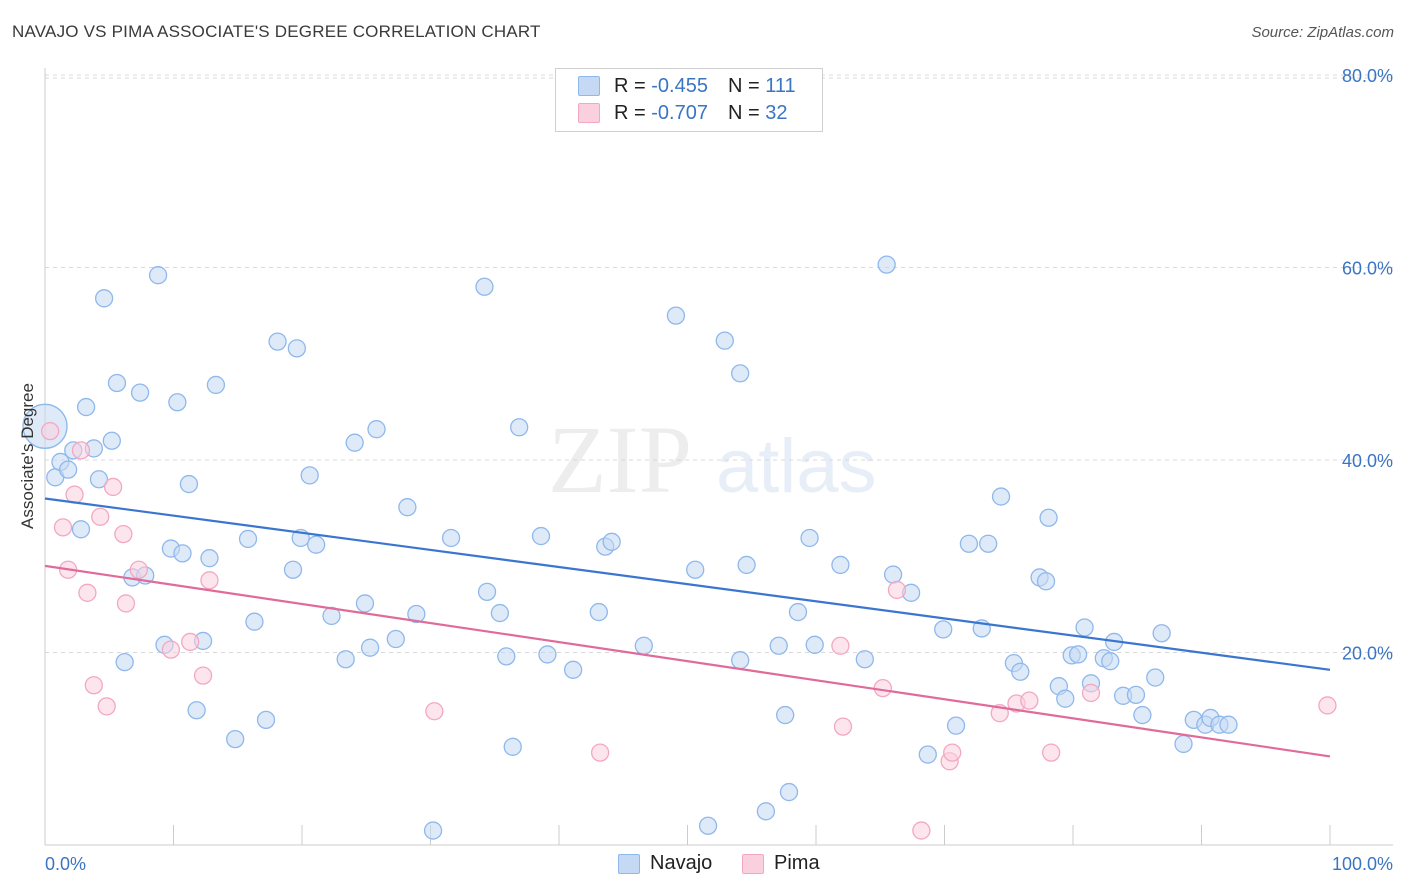 This screenshot has height=892, width=1406. Describe the element at coordinates (620, 459) in the screenshot. I see `watermark-zip: ZIP` at that location.